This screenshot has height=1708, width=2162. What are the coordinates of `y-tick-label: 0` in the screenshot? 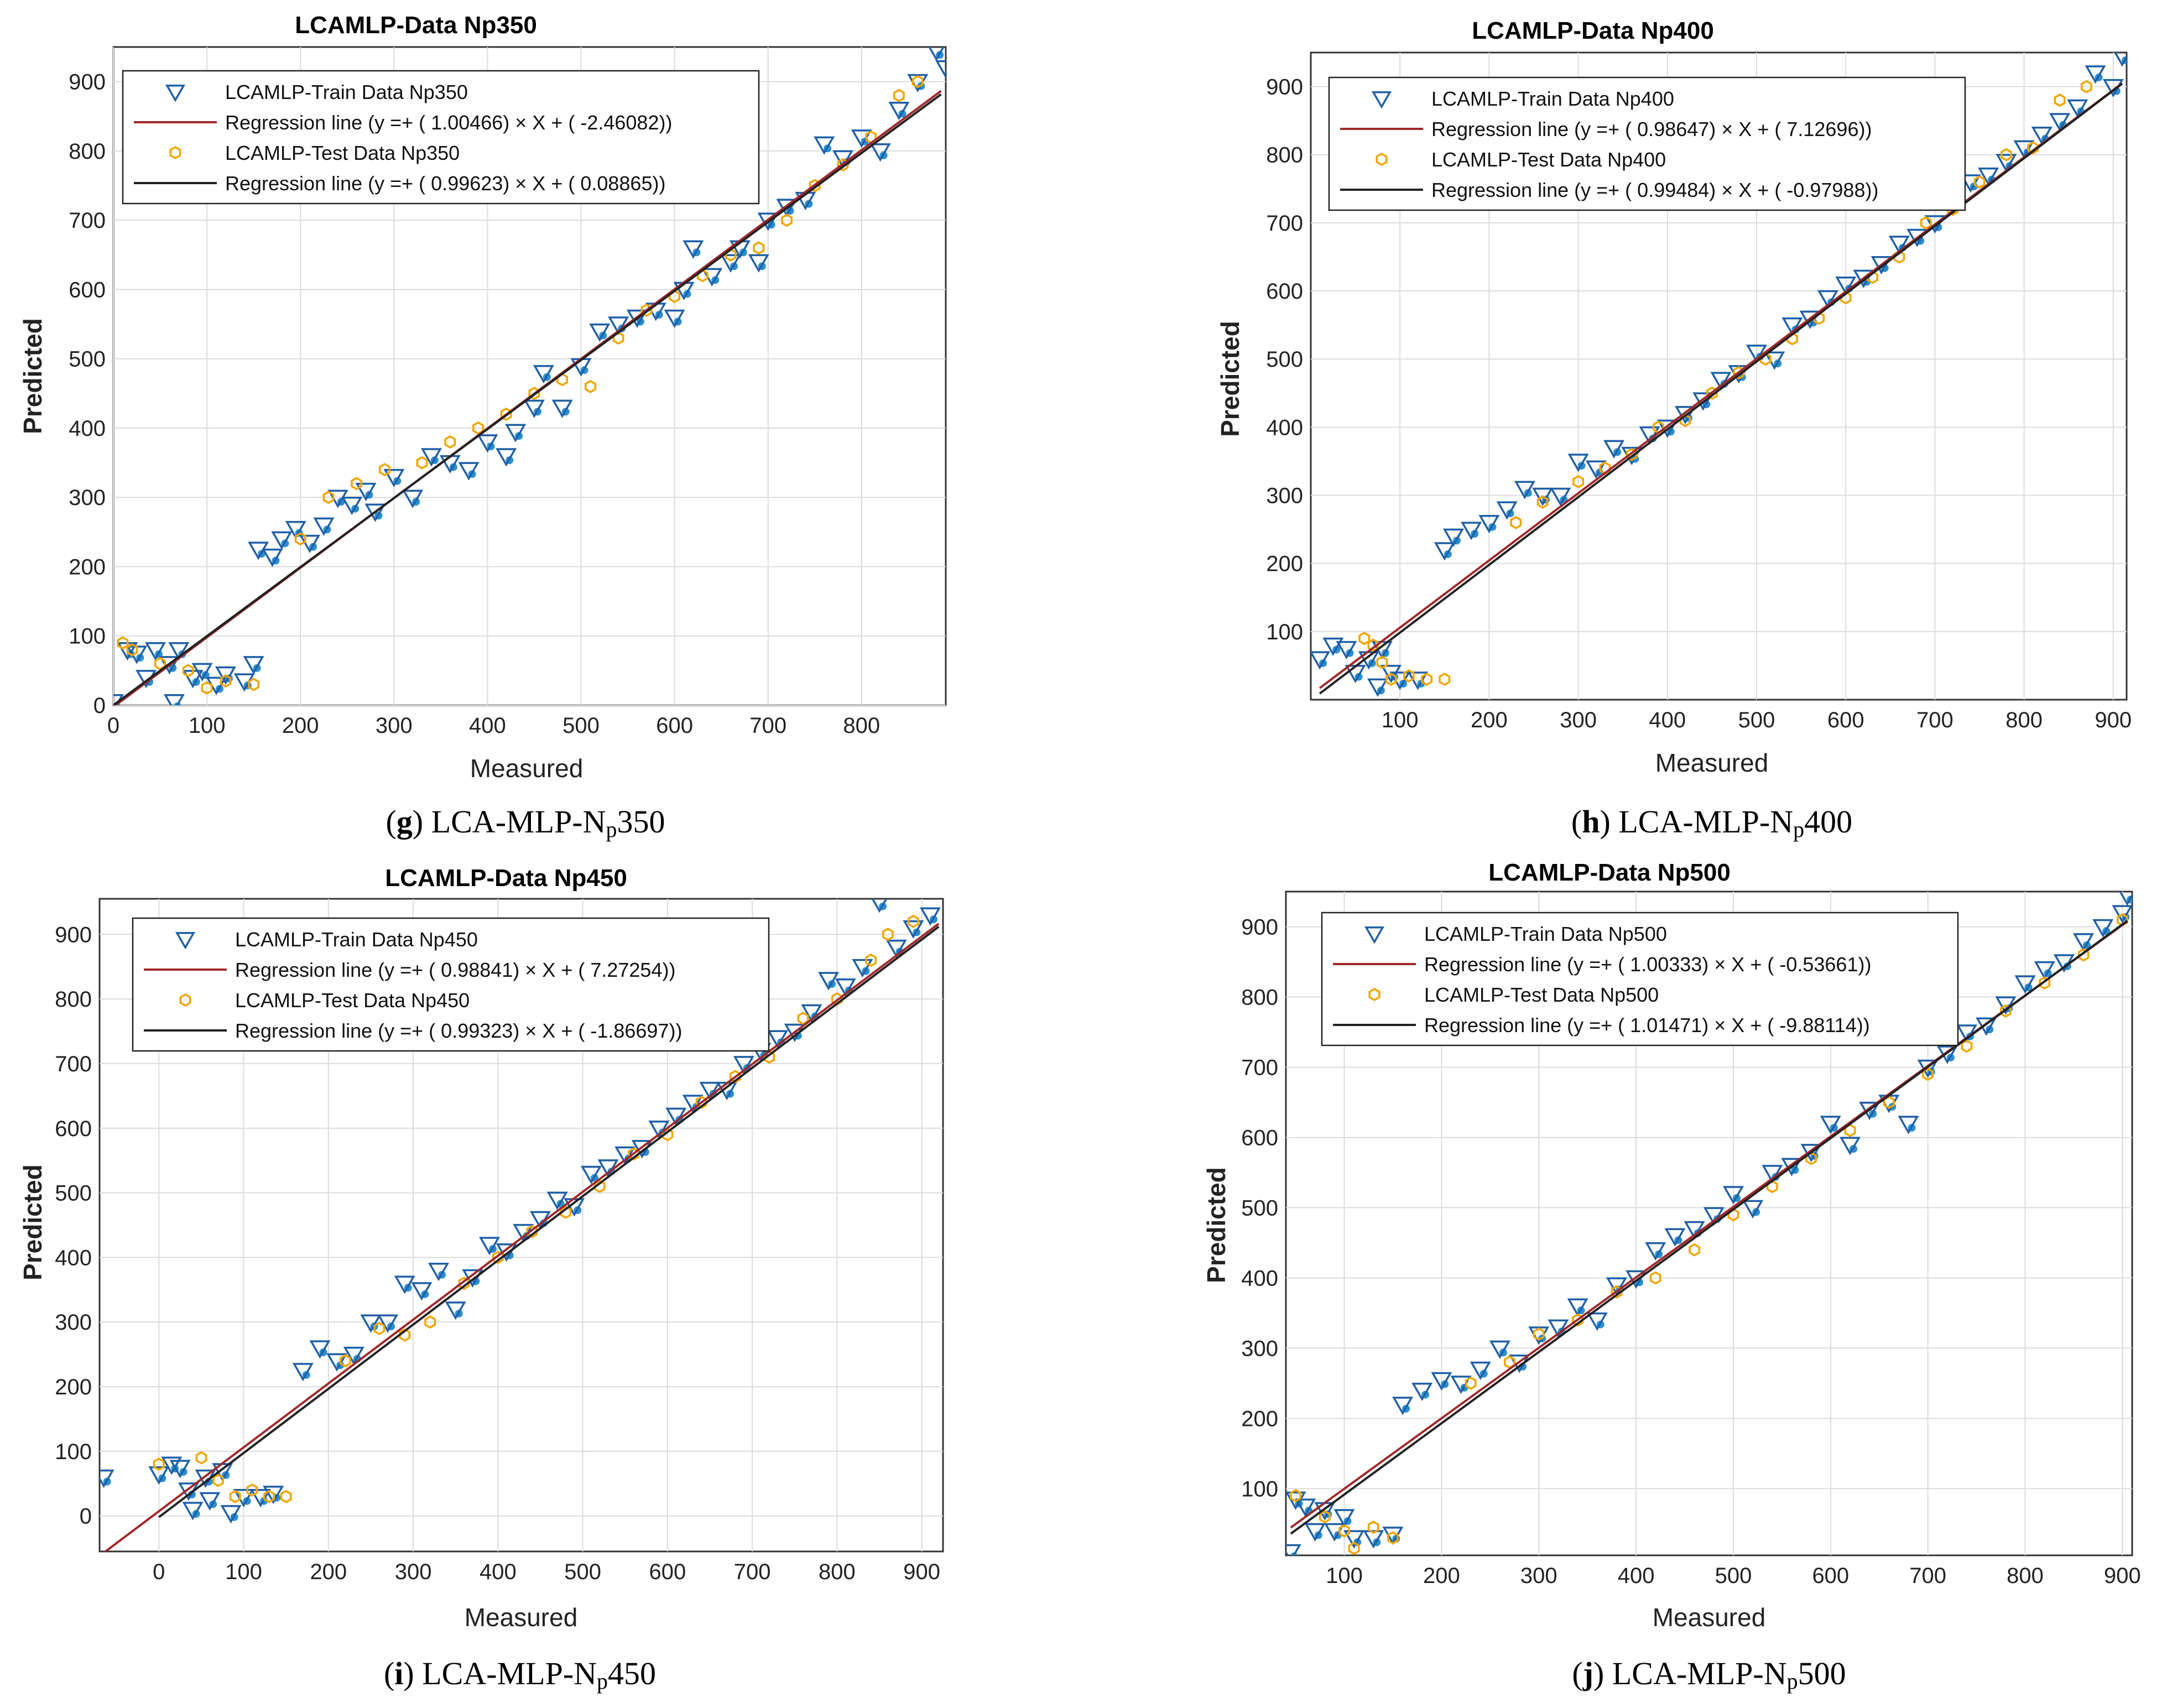 It's located at (100, 706).